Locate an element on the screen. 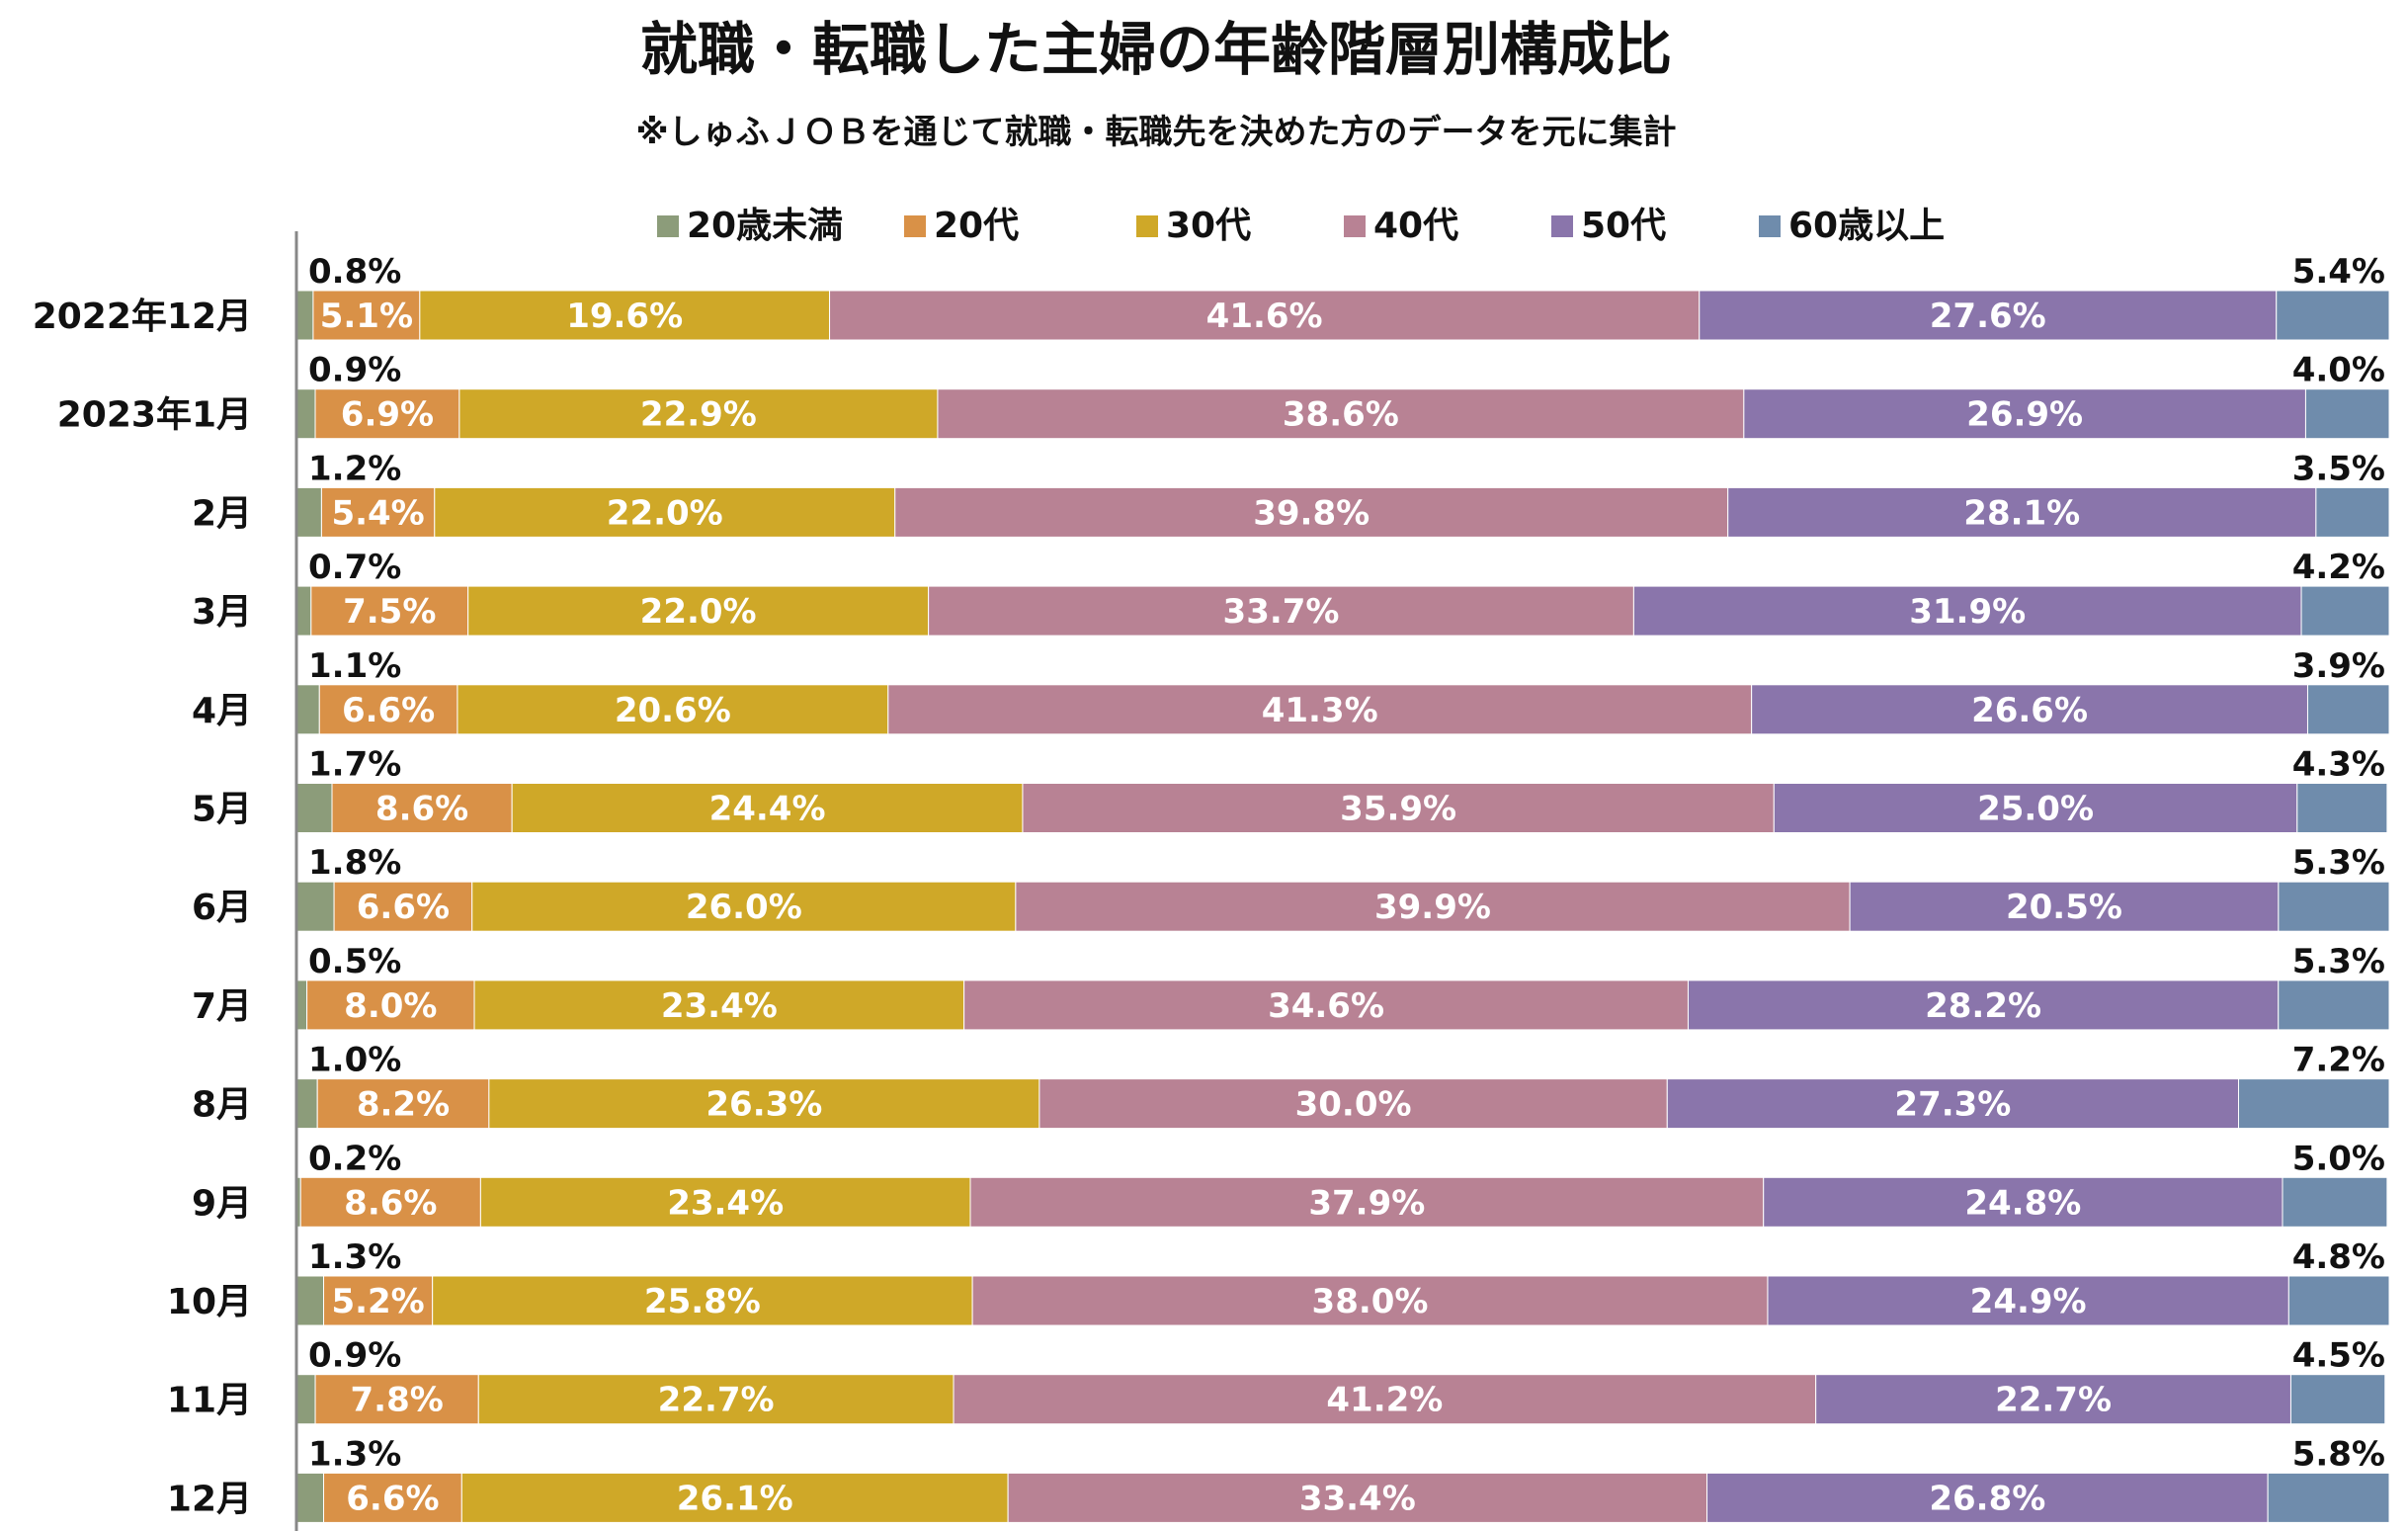 This screenshot has height=1531, width=2408. data-label: 5.8% is located at coordinates (2338, 1454).